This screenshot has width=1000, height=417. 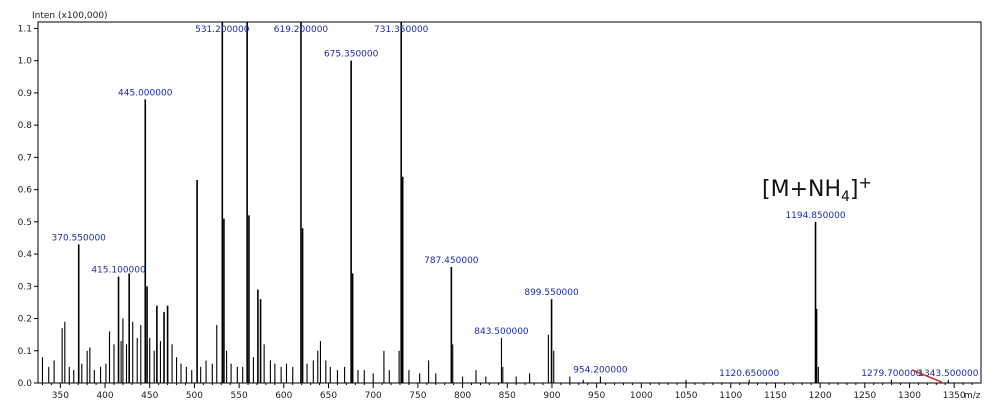 I want to click on y-tick-label: 1.0, so click(x=25, y=62).